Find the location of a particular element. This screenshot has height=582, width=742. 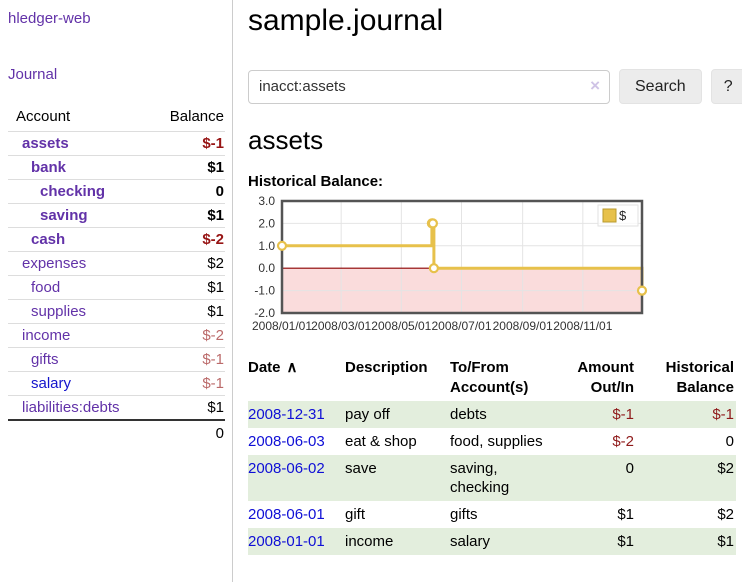

register-col-description: Description is located at coordinates (386, 367).